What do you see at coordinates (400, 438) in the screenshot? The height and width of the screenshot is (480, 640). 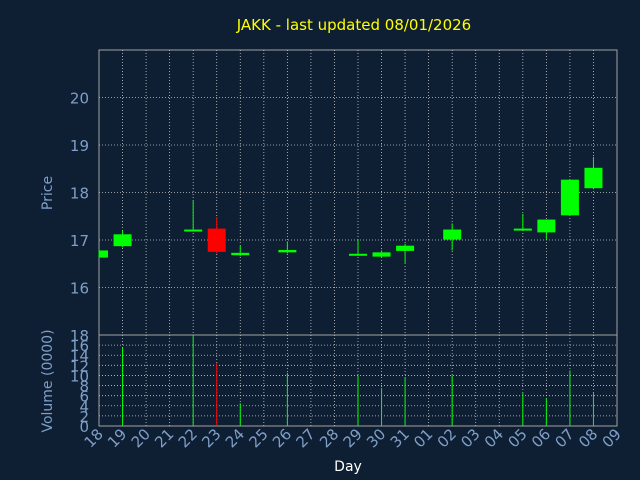 I see `x-tick-label: 31` at bounding box center [400, 438].